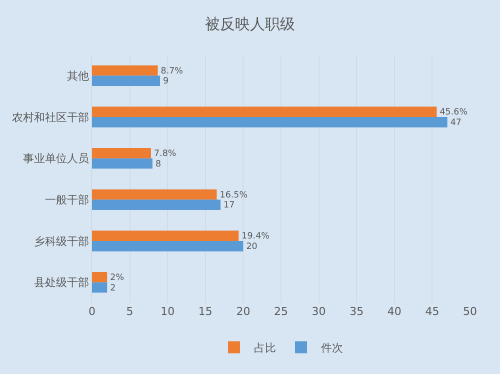 The width and height of the screenshot is (500, 374). I want to click on data-label: 2, so click(113, 288).